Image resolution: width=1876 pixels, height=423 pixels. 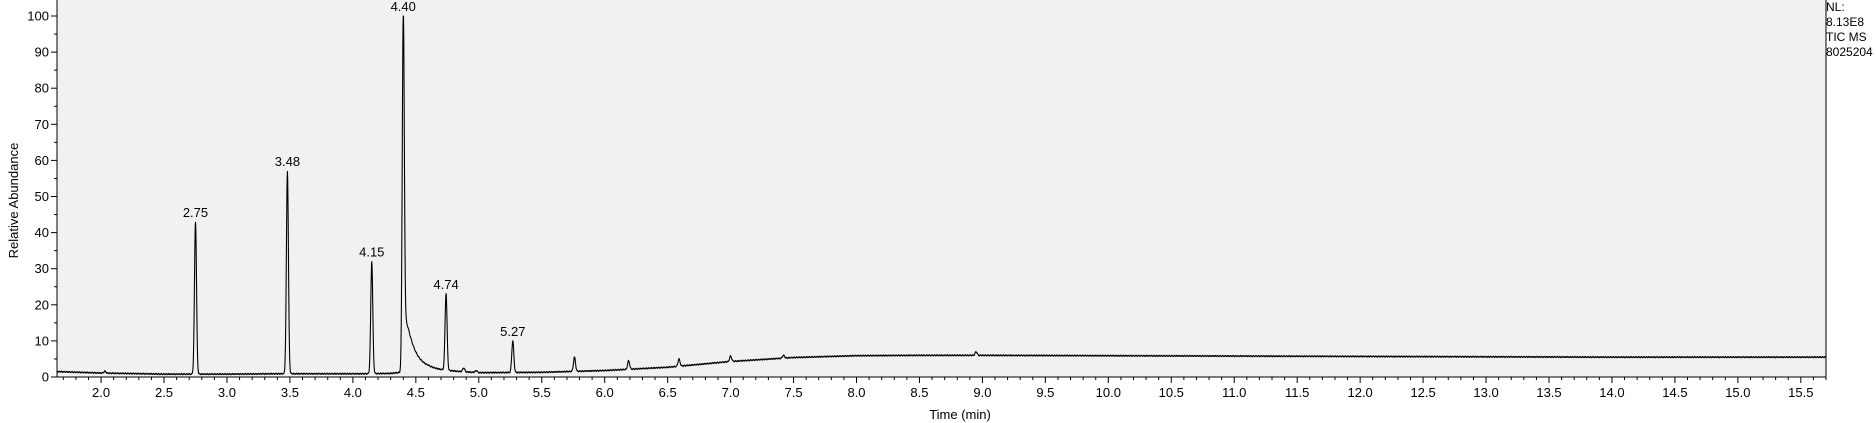 What do you see at coordinates (731, 392) in the screenshot?
I see `x-tick-label: 7.0` at bounding box center [731, 392].